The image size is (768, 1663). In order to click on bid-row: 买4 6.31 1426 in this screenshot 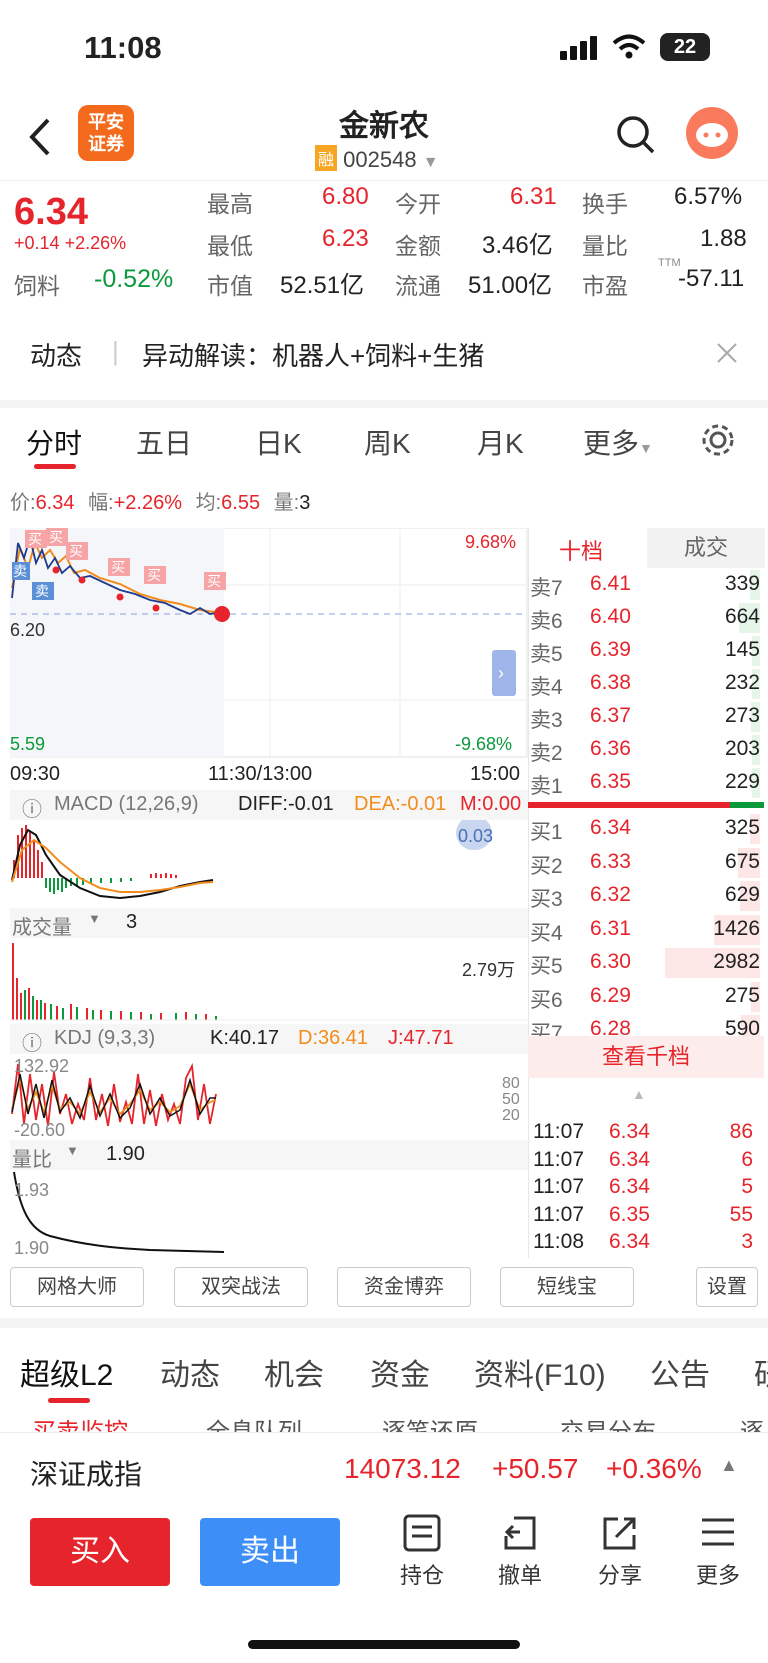, I will do `click(645, 930)`.